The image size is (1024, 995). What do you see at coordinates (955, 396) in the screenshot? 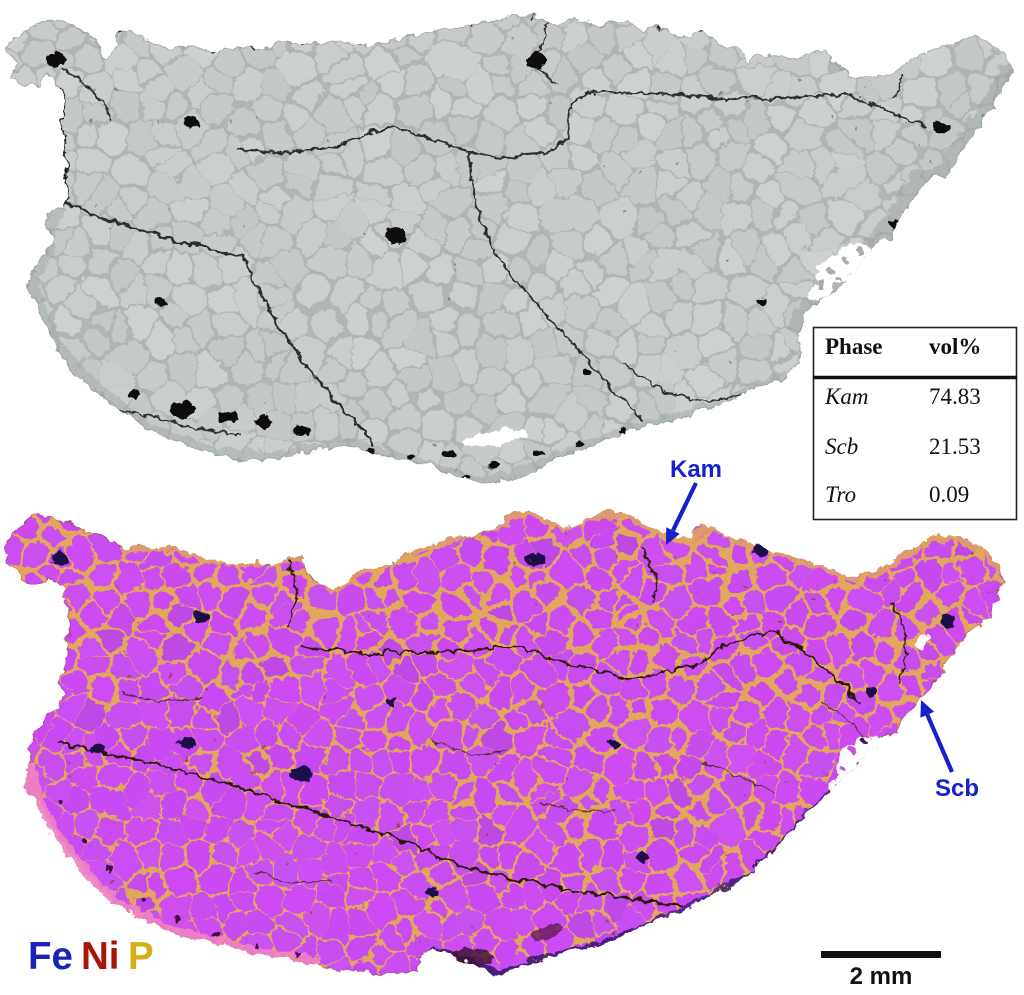
I see `svg-text: 74.83` at bounding box center [955, 396].